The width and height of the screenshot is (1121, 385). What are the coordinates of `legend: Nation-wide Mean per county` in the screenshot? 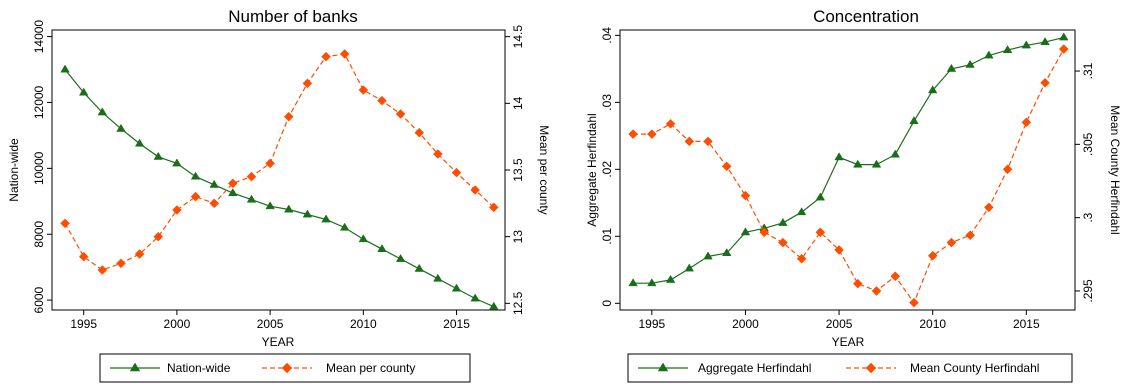 It's located at (285, 368).